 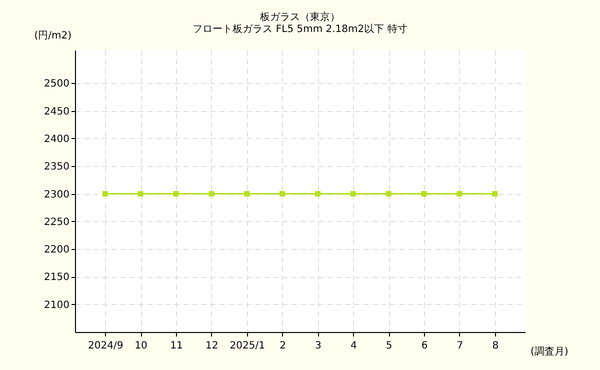 I want to click on x-tick-label: 12, so click(x=212, y=346).